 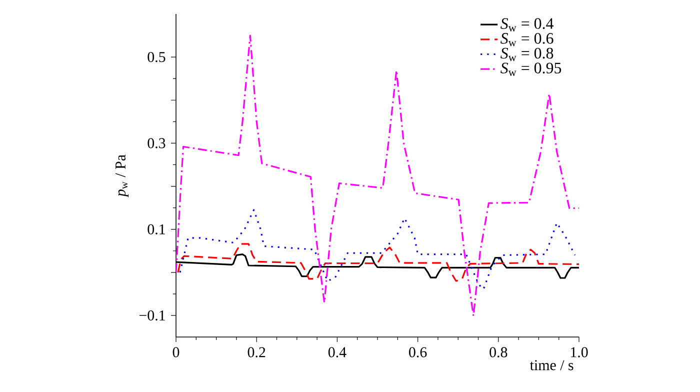 What do you see at coordinates (579, 352) in the screenshot?
I see `x-tick-label: 1.0` at bounding box center [579, 352].